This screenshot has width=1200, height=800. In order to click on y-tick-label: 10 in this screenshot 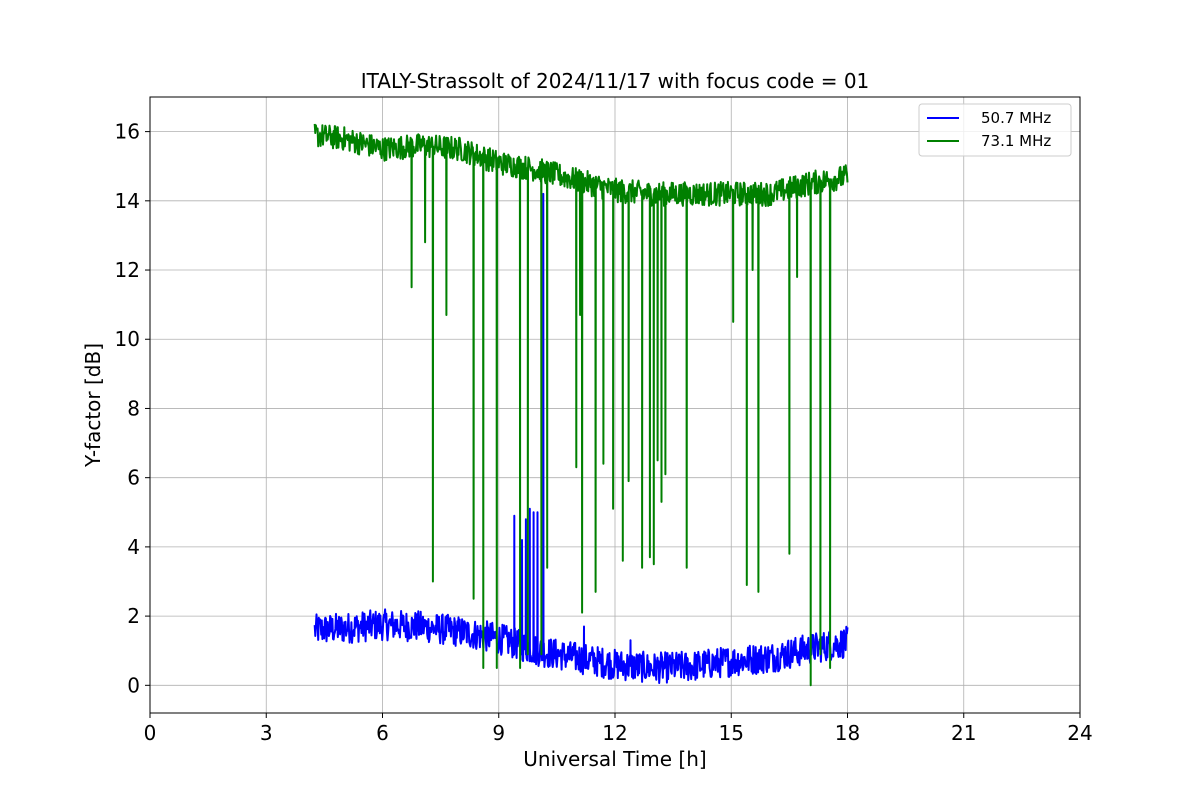, I will do `click(127, 339)`.